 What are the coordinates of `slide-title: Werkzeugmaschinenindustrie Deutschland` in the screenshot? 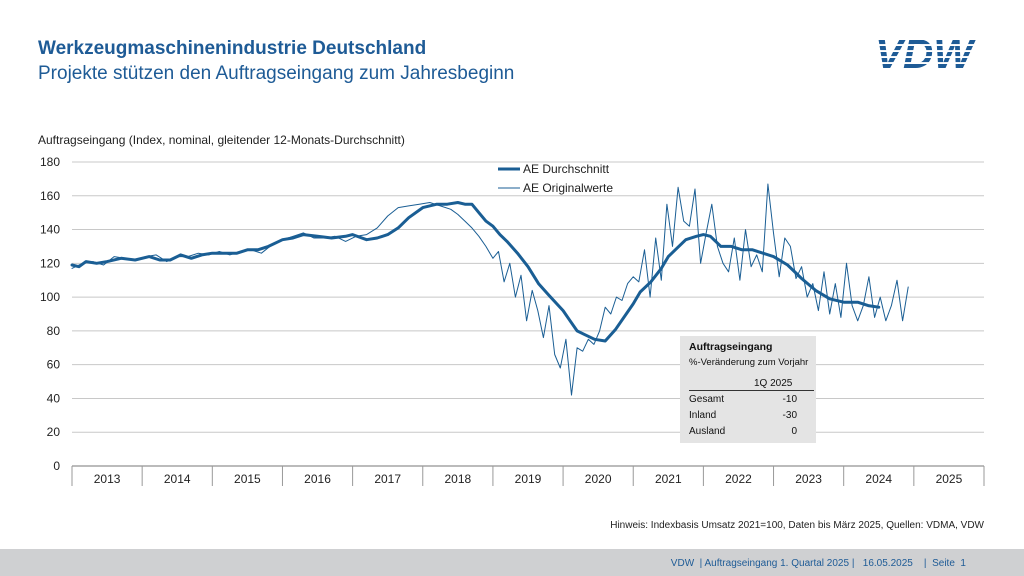 It's located at (232, 48).